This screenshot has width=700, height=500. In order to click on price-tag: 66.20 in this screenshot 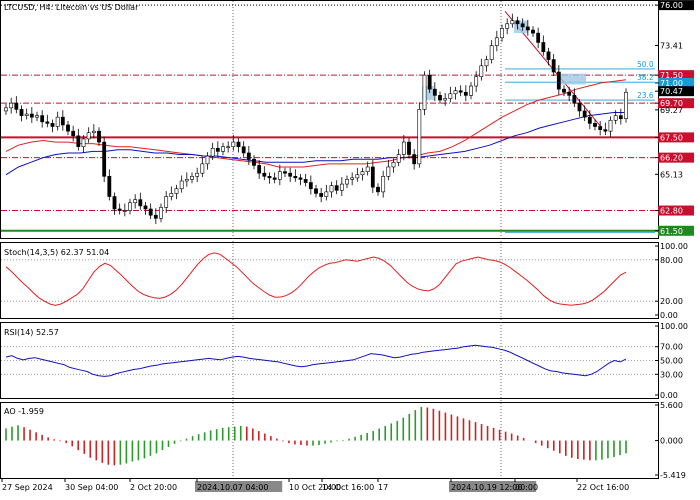, I will do `click(671, 158)`.